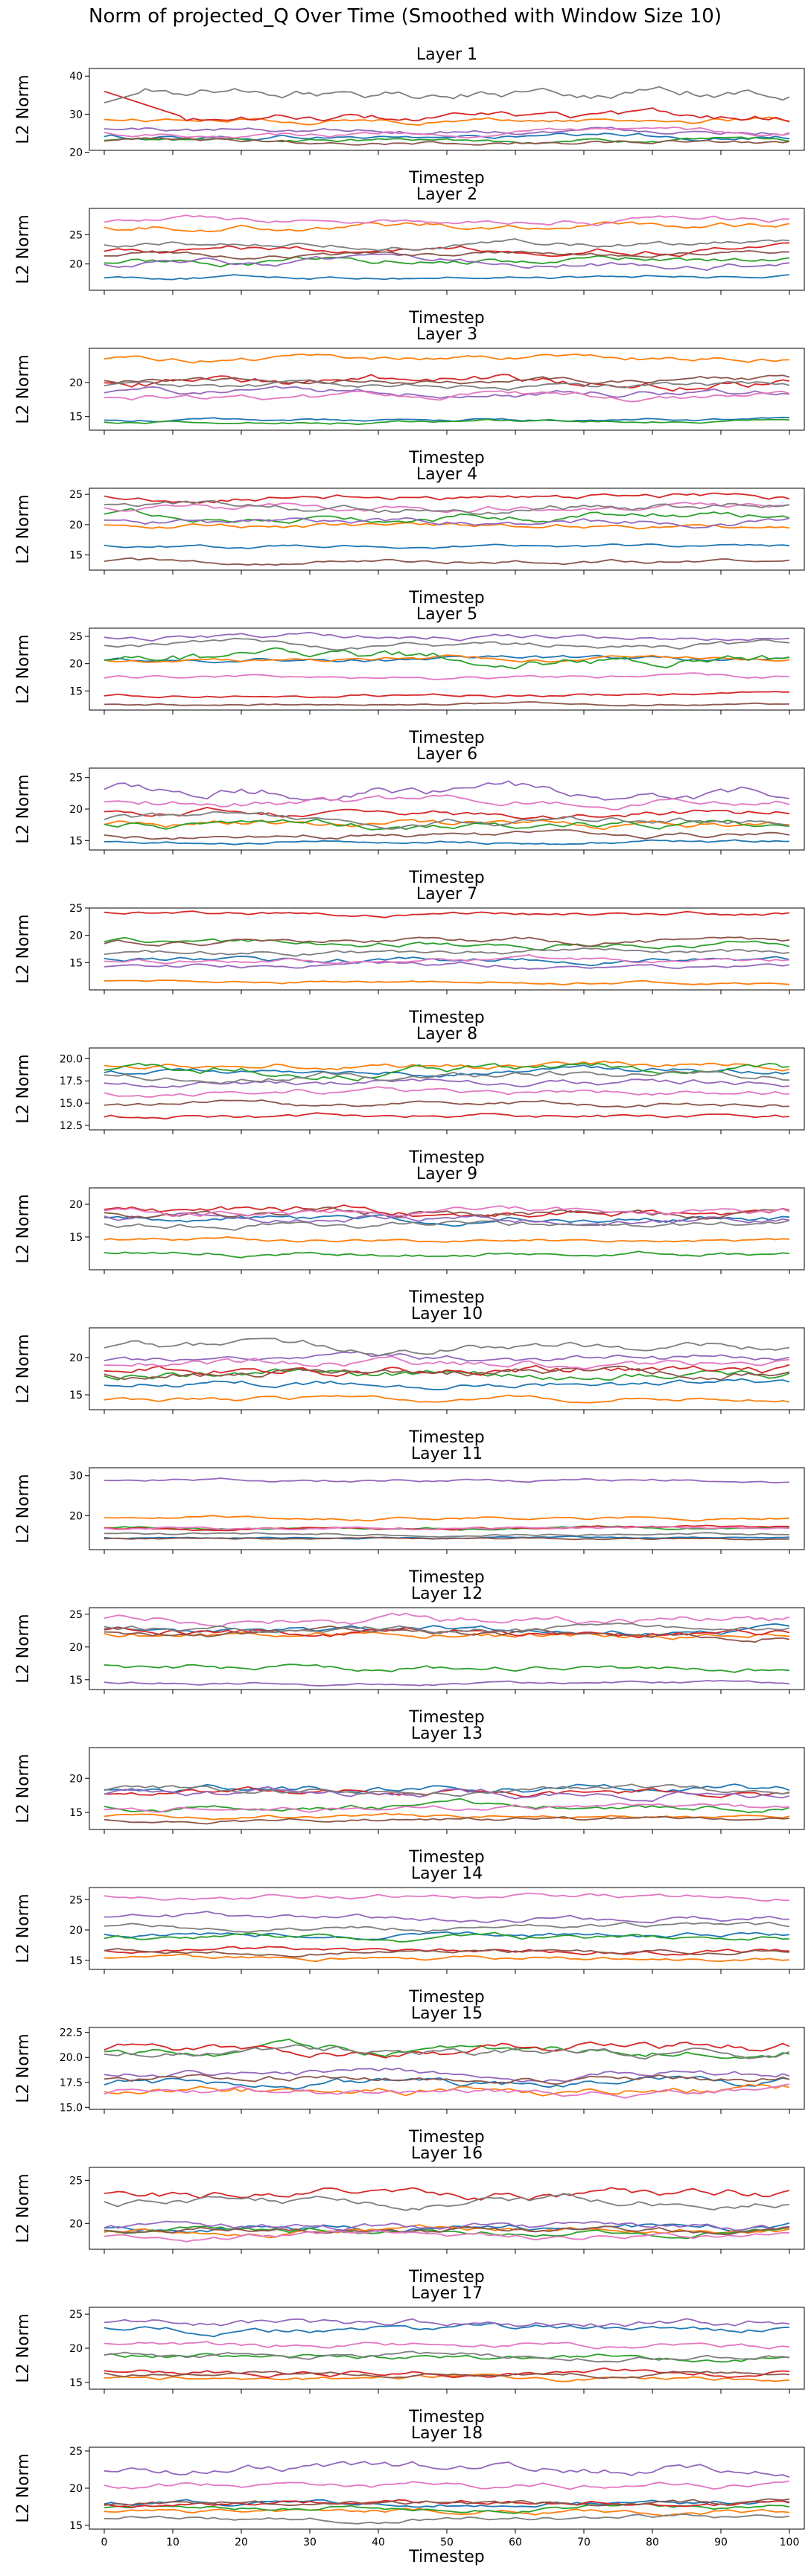 The image size is (811, 2576). Describe the element at coordinates (446, 474) in the screenshot. I see `panel-title: Layer 4` at that location.